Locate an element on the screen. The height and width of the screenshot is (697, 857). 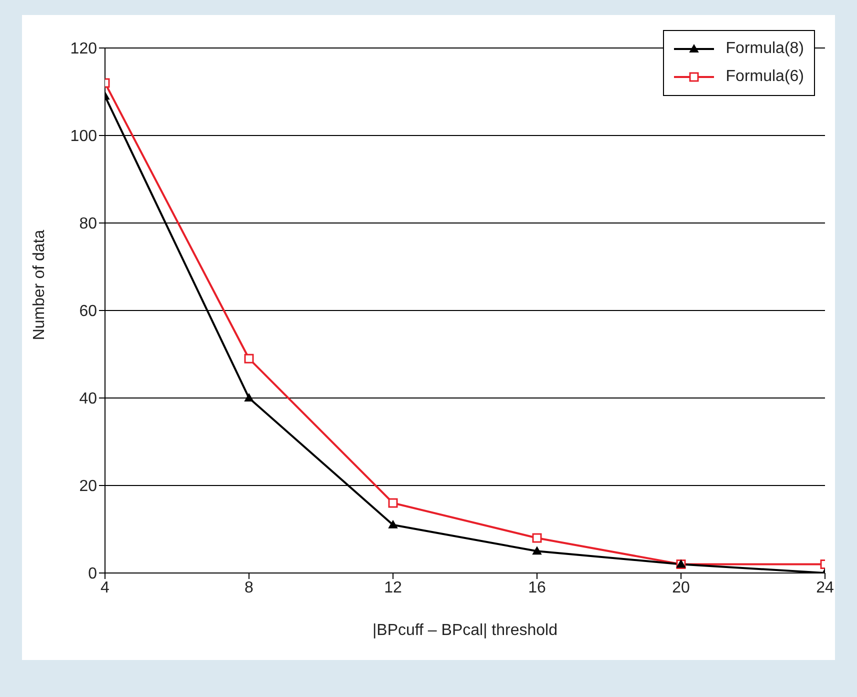
x-tick-label: 12 is located at coordinates (393, 587).